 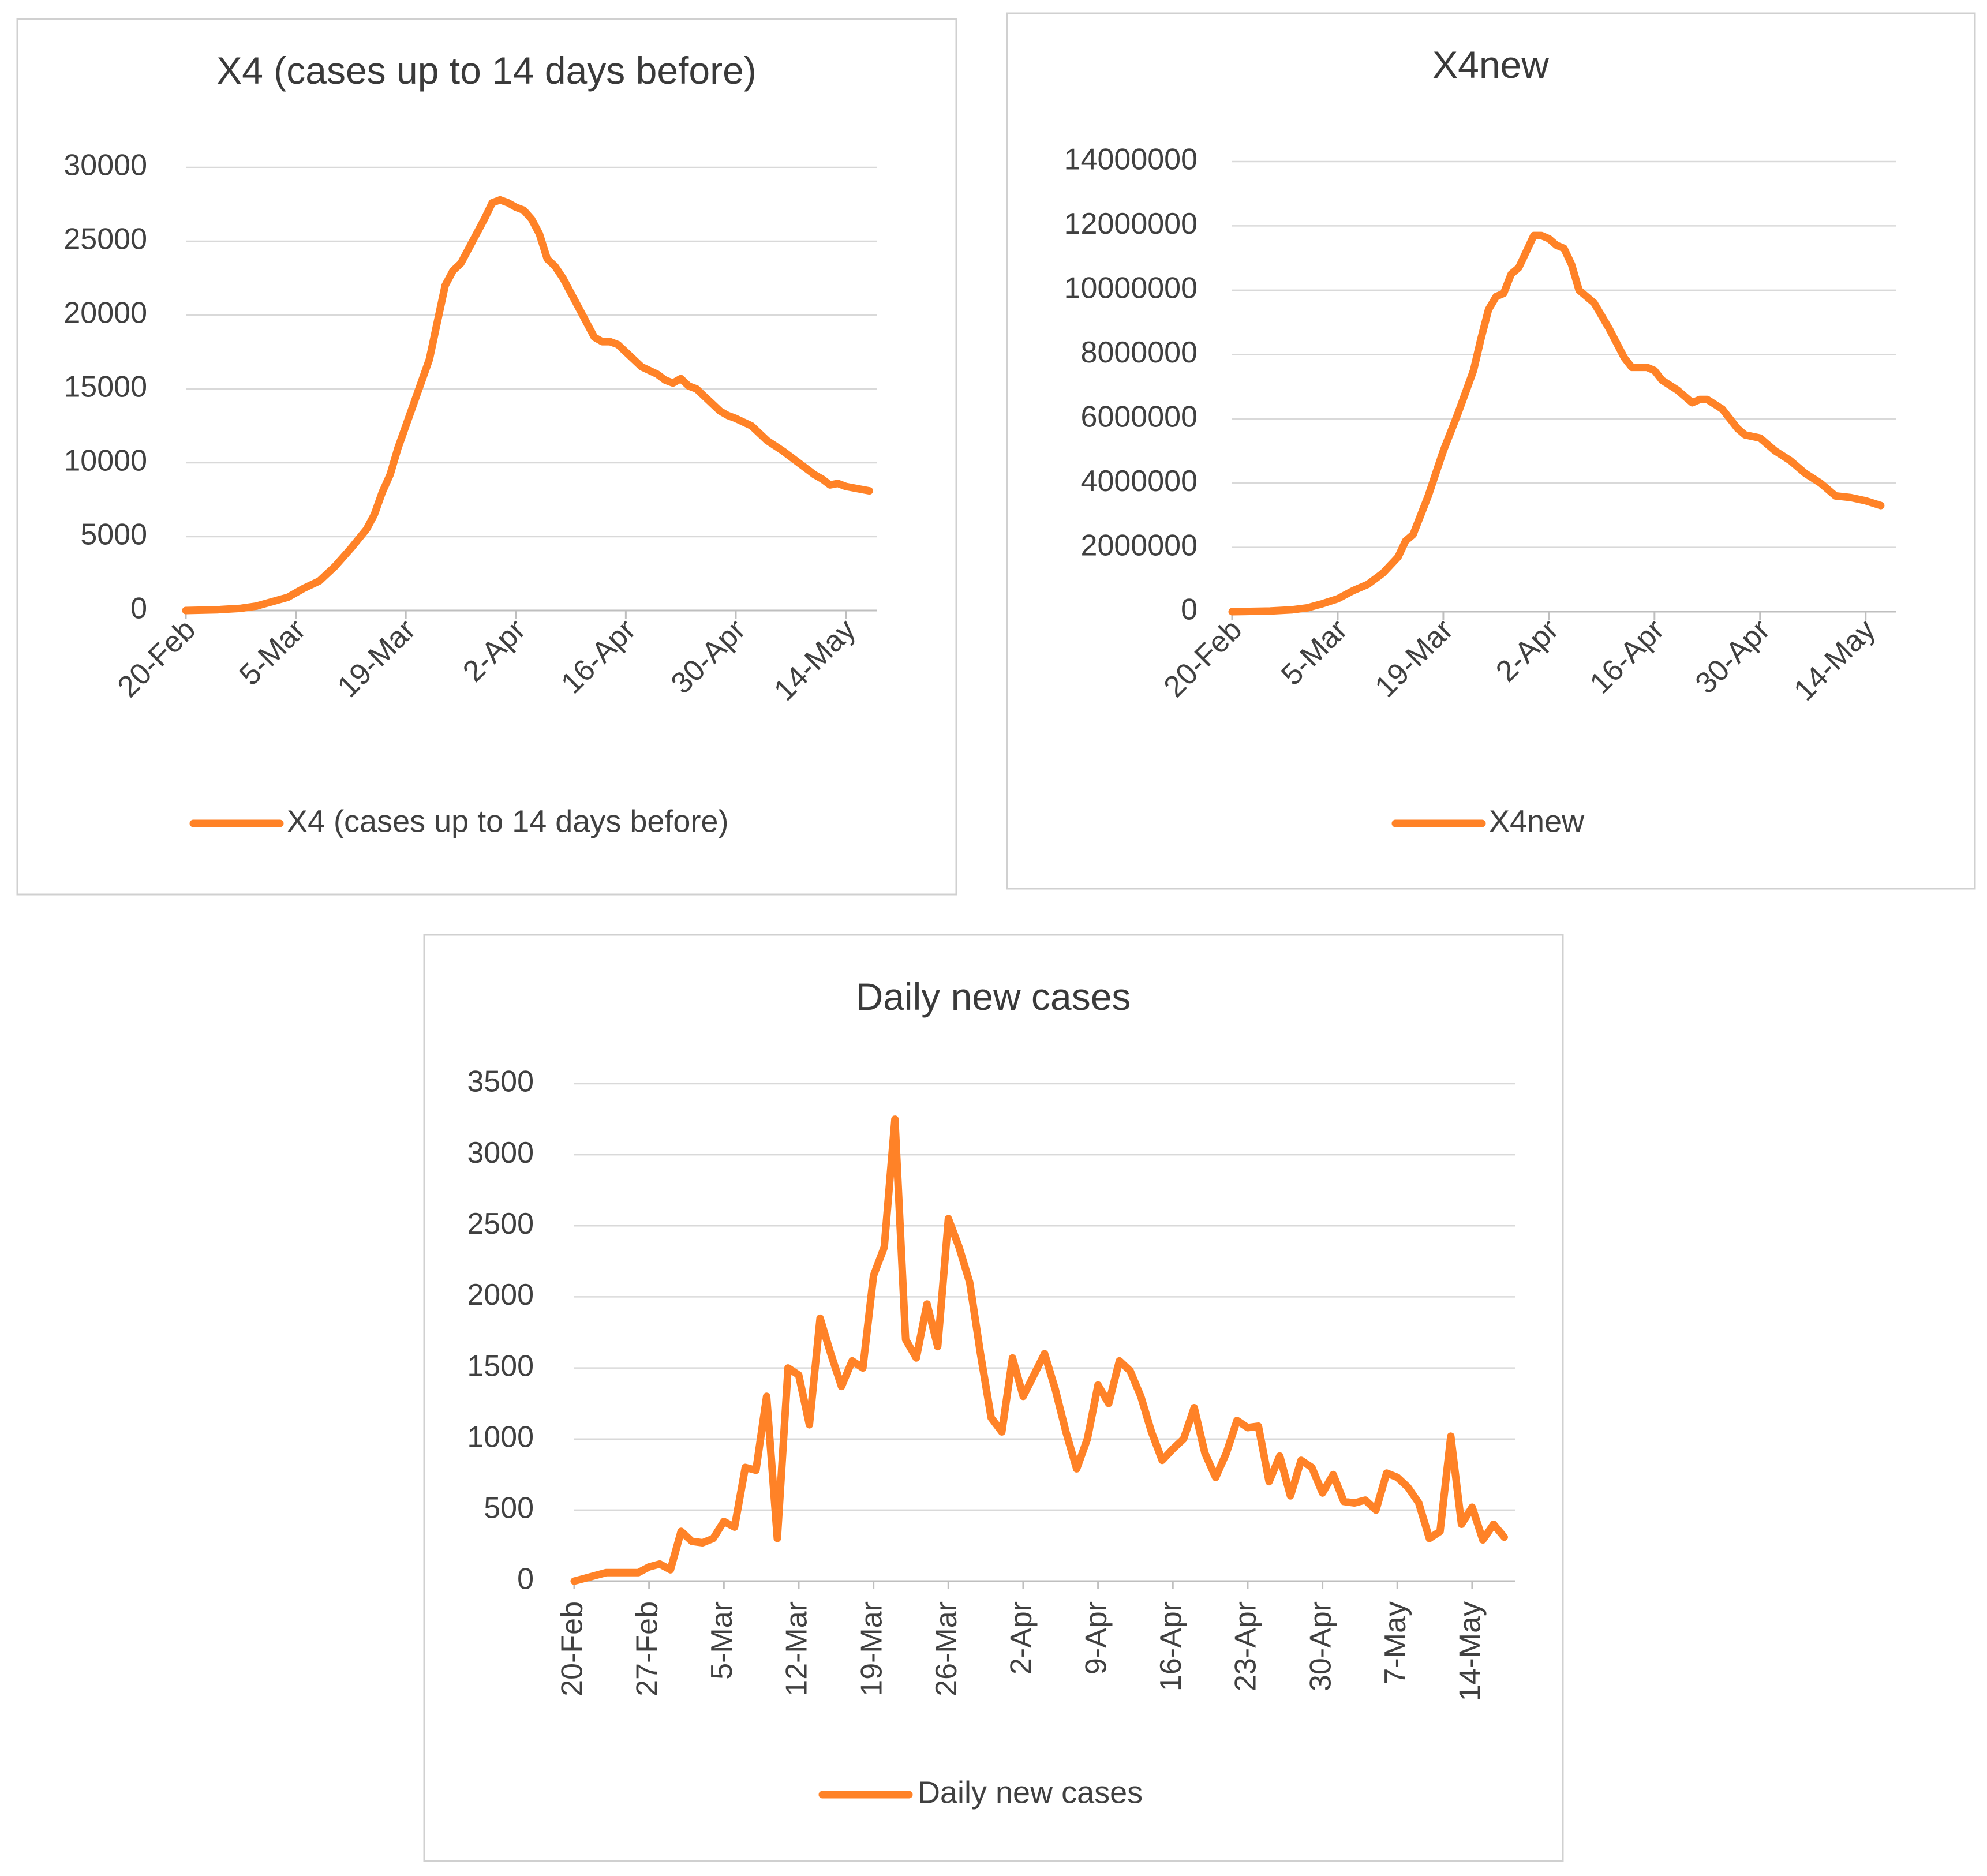 What do you see at coordinates (1131, 160) in the screenshot?
I see `y-tick-label: 14000000` at bounding box center [1131, 160].